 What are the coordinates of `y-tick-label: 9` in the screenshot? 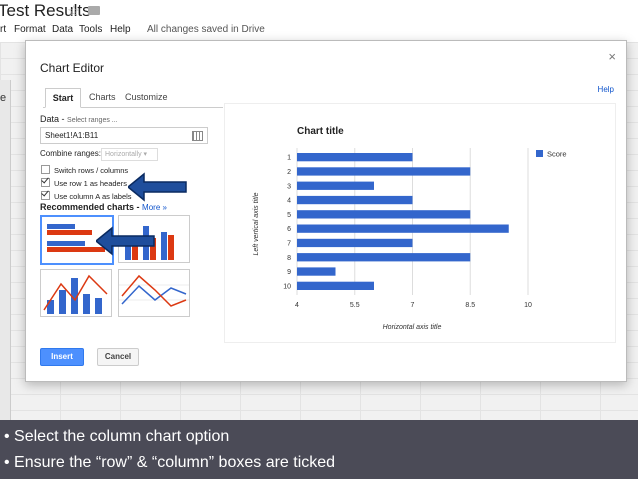 It's located at (289, 272).